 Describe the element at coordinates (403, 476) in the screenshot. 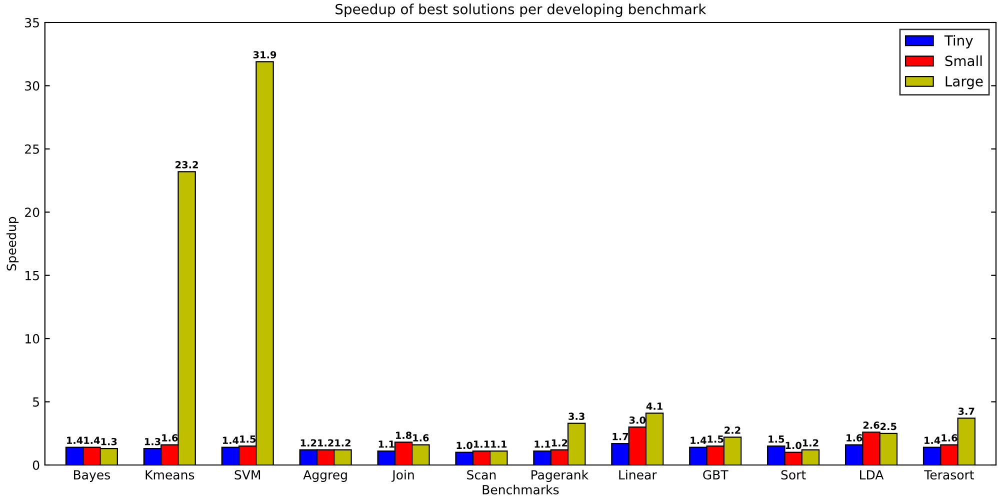

I see `x-tick-label: Join` at that location.